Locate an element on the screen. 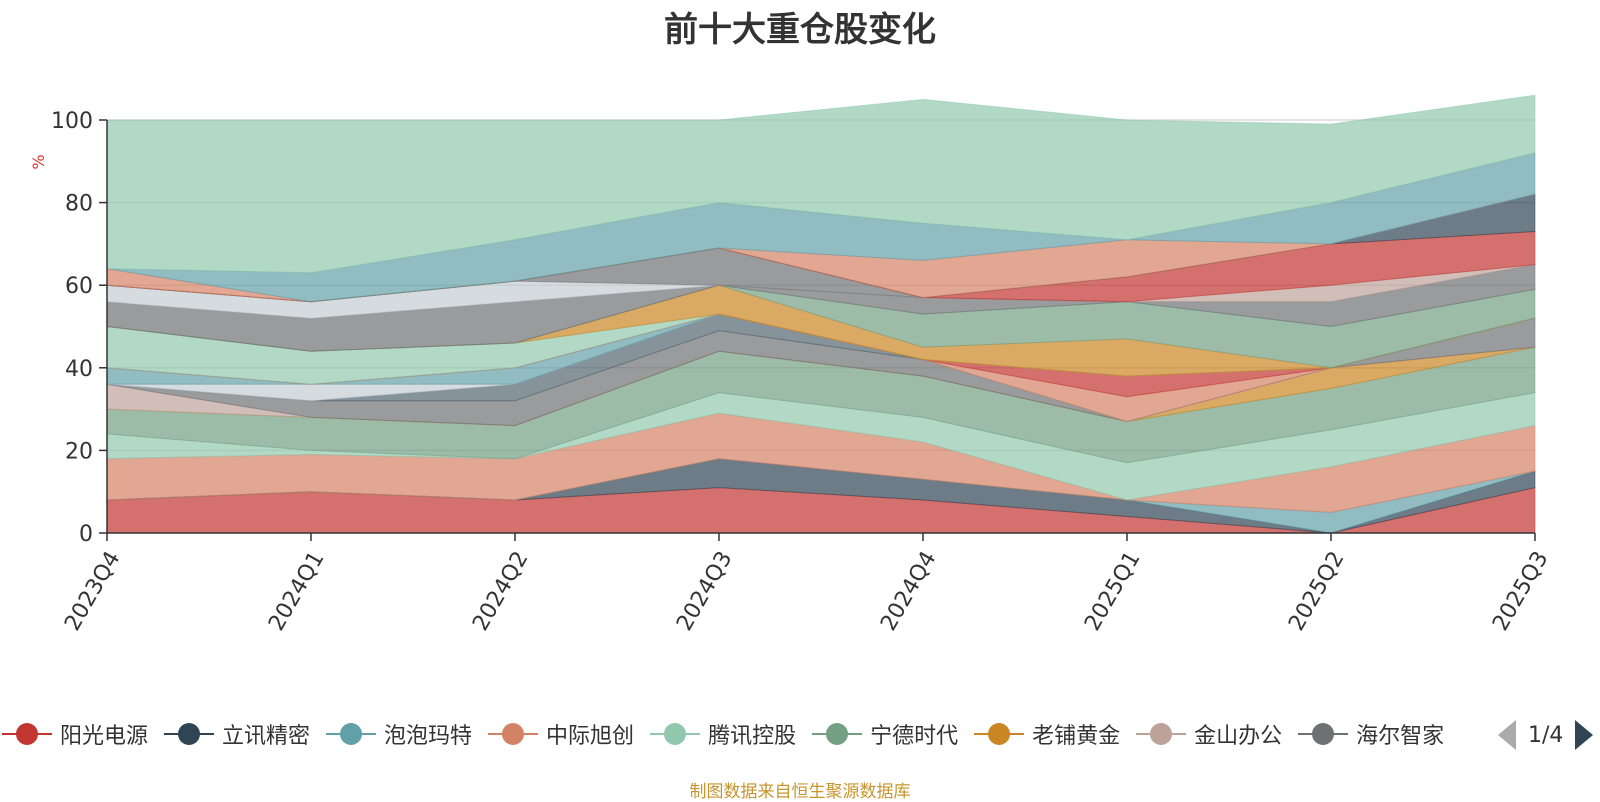 The height and width of the screenshot is (802, 1600). legend-items: 阳光电源 立讯精密 泡泡玛特 中际旭创 腾讯控股 宁德时代 老铺黄金 金山办公 海尔智家 is located at coordinates (742, 734).